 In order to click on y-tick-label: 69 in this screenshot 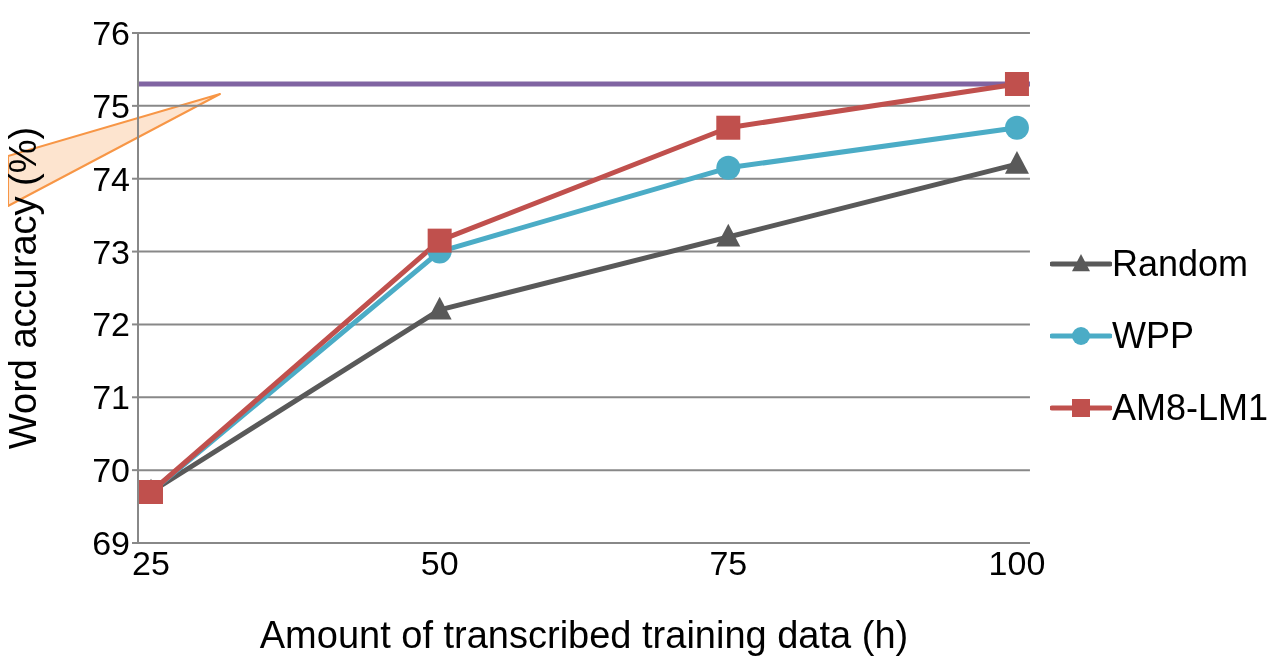, I will do `click(111, 543)`.